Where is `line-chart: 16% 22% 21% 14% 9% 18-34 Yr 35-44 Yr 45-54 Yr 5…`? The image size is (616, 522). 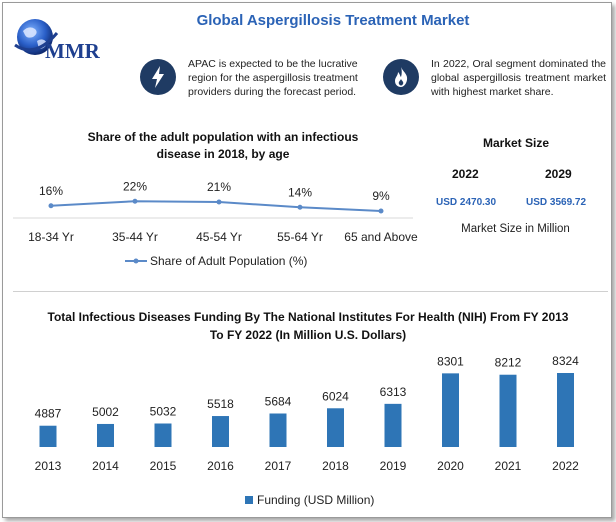 line-chart: 16% 22% 21% 14% 9% 18-34 Yr 35-44 Yr 45-54 Yr 5… is located at coordinates (215, 223).